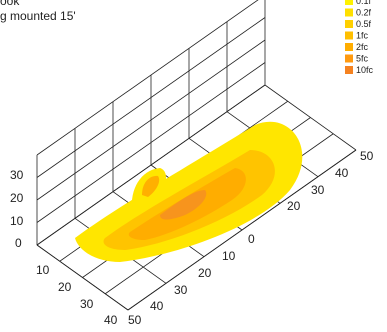  Describe the element at coordinates (365, 70) in the screenshot. I see `legend-label: 10fc` at that location.